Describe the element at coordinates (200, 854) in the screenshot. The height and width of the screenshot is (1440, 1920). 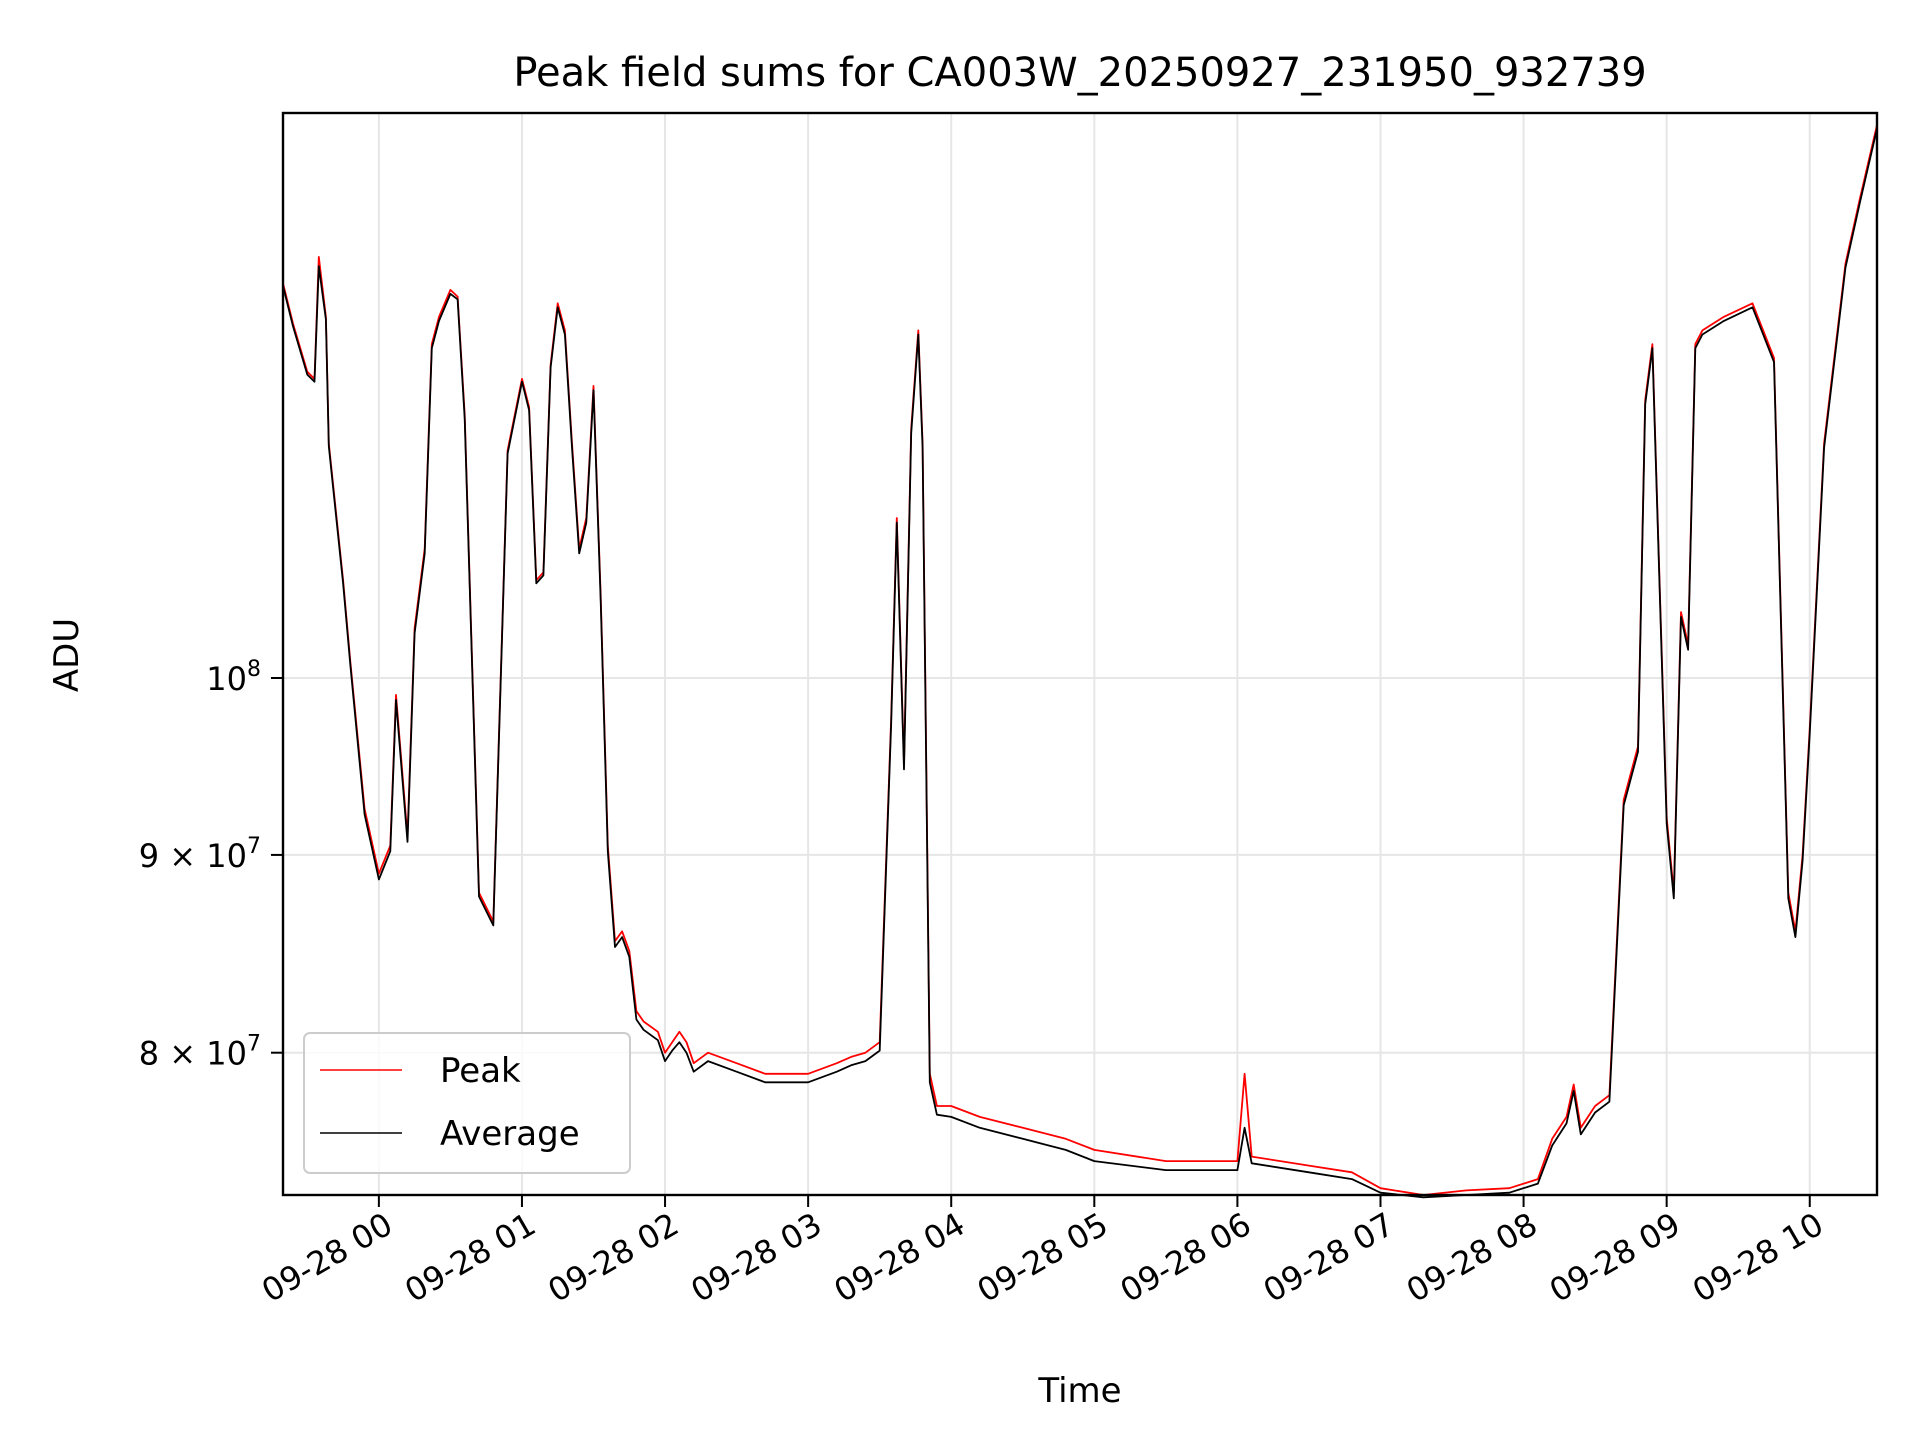
I see `y-tick-label: 9 × 107` at that location.